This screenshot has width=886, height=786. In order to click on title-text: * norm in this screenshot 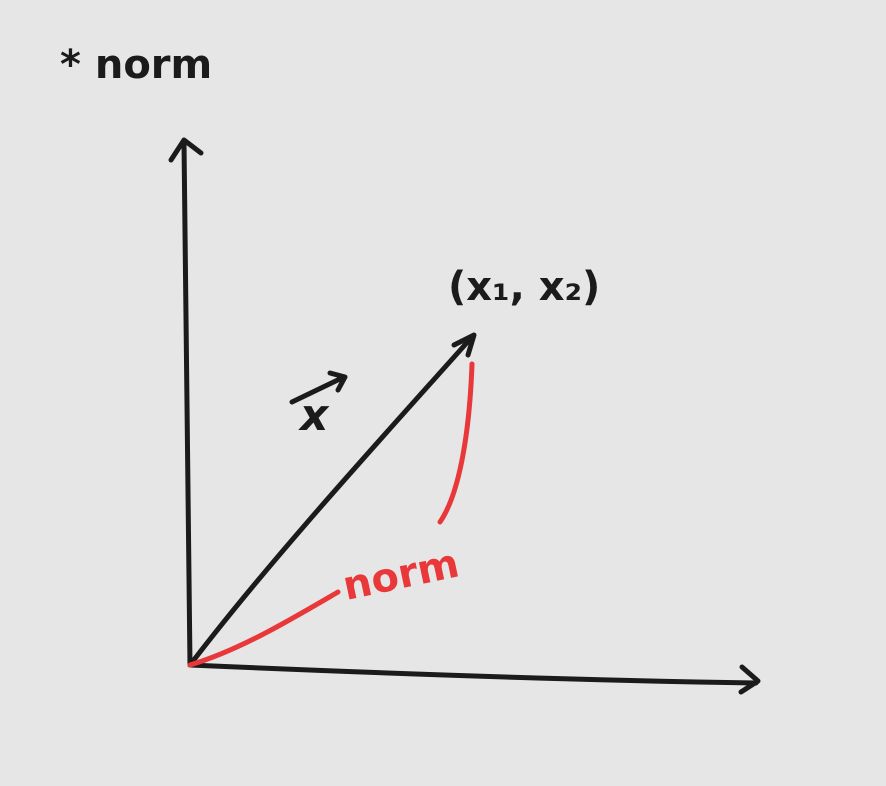, I will do `click(136, 65)`.